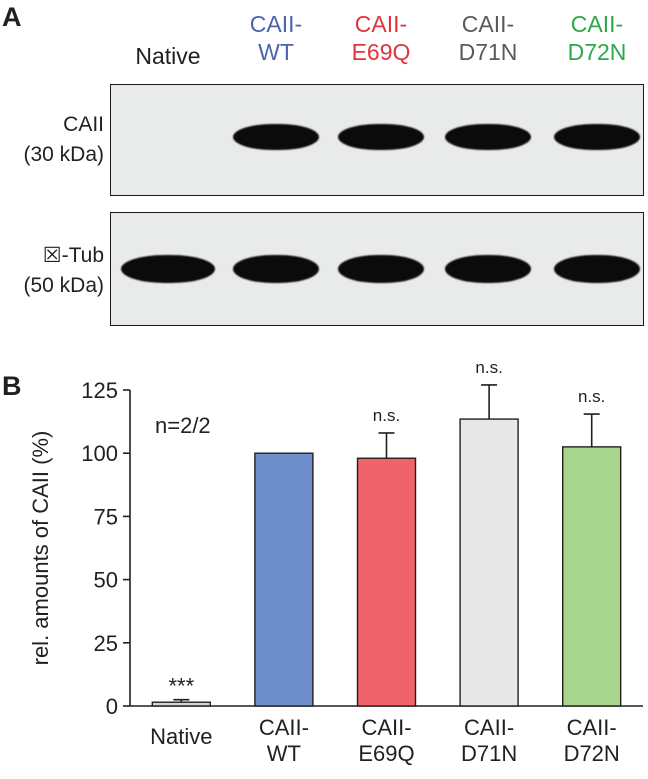 The width and height of the screenshot is (648, 779). What do you see at coordinates (99, 390) in the screenshot?
I see `y-tick-label: 125` at bounding box center [99, 390].